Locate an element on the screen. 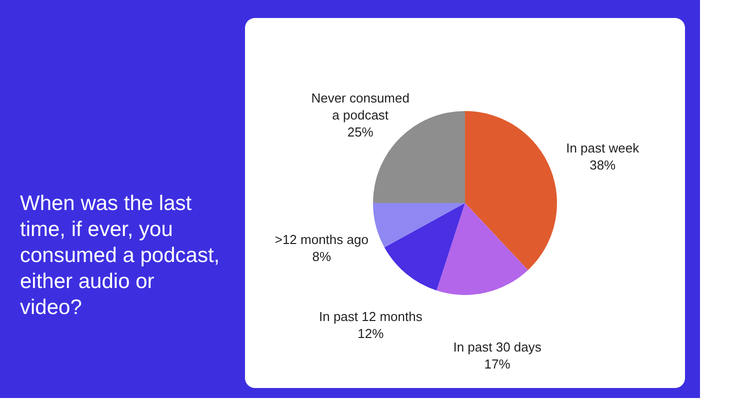  slice-label: Never consumed a podcast is located at coordinates (360, 106).